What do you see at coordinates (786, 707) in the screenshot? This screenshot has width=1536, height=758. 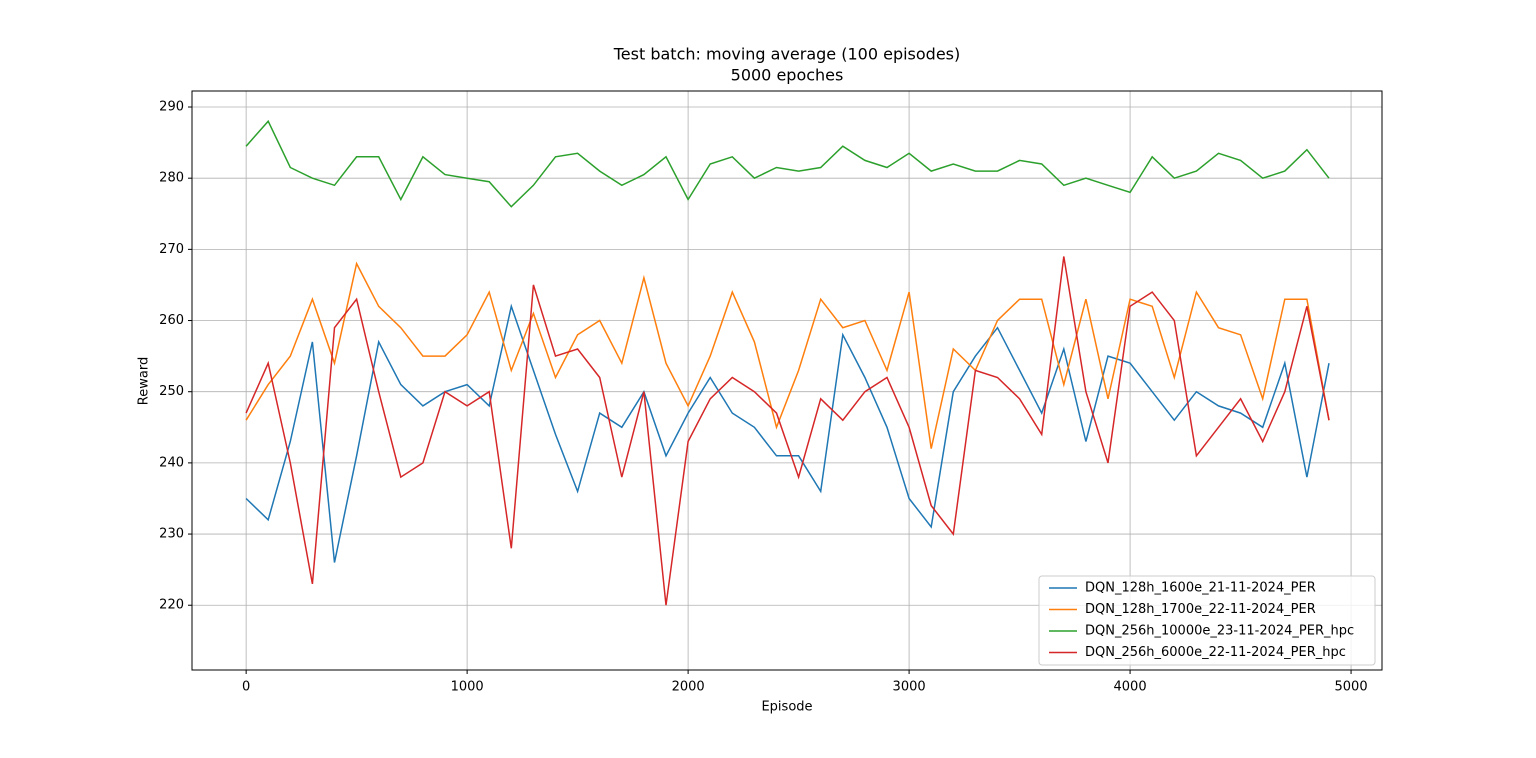 I see `x-axis-label: Episode` at bounding box center [786, 707].